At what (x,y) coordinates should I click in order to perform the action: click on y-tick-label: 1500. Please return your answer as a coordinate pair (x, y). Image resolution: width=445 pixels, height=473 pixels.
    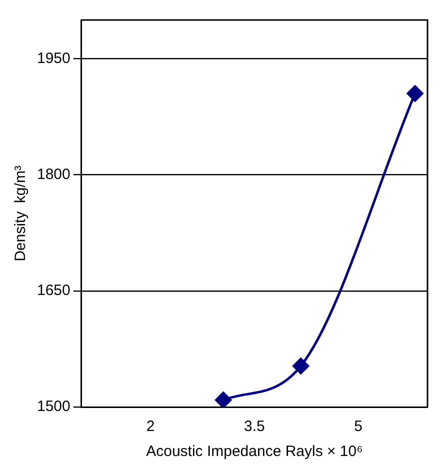
    Looking at the image, I should click on (53, 407).